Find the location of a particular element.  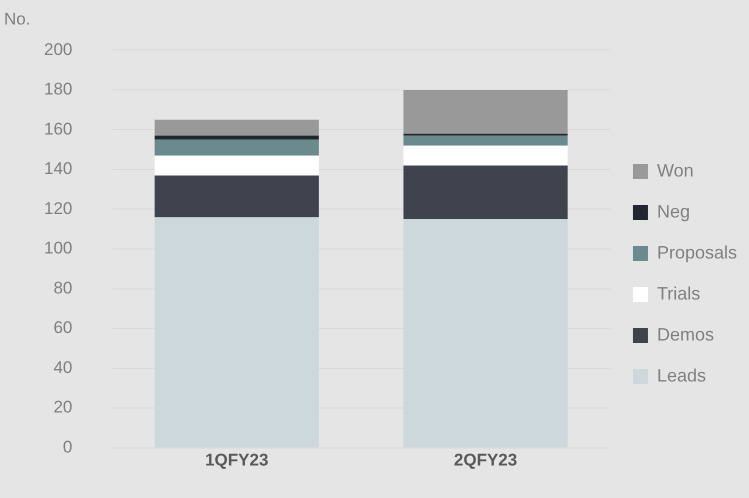

y-tick-label: 140 is located at coordinates (58, 168).